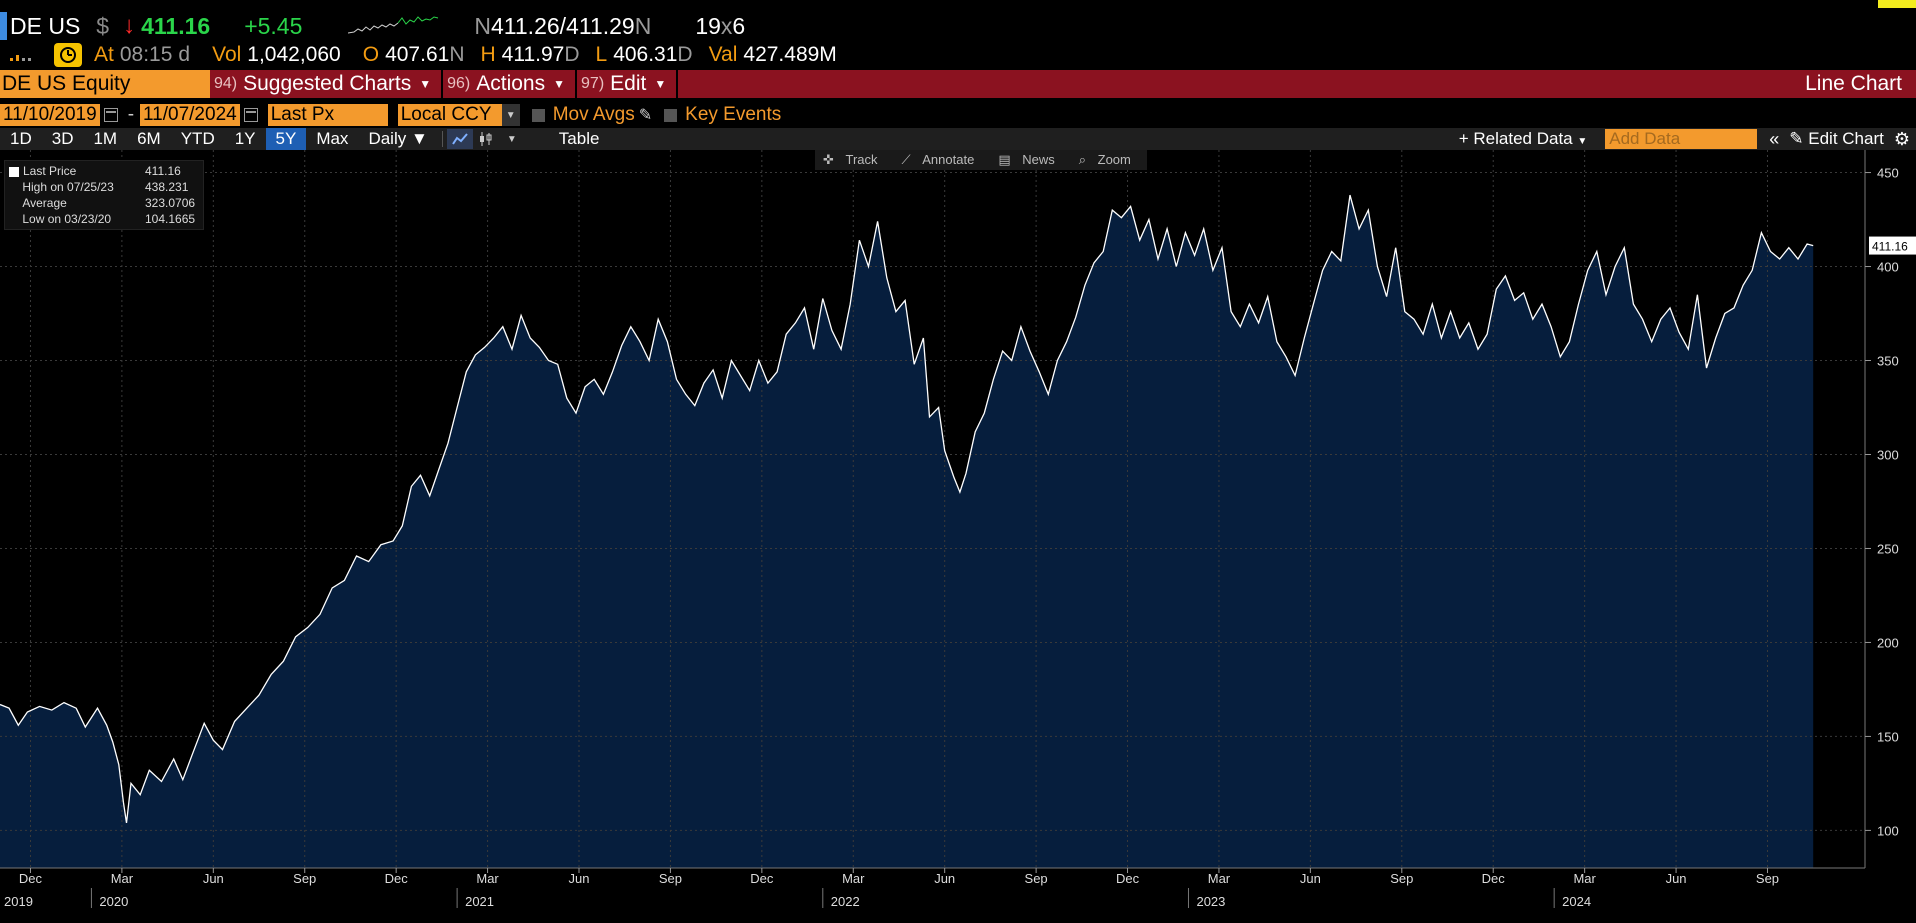  Describe the element at coordinates (105, 138) in the screenshot. I see `period-1m: 1M` at that location.